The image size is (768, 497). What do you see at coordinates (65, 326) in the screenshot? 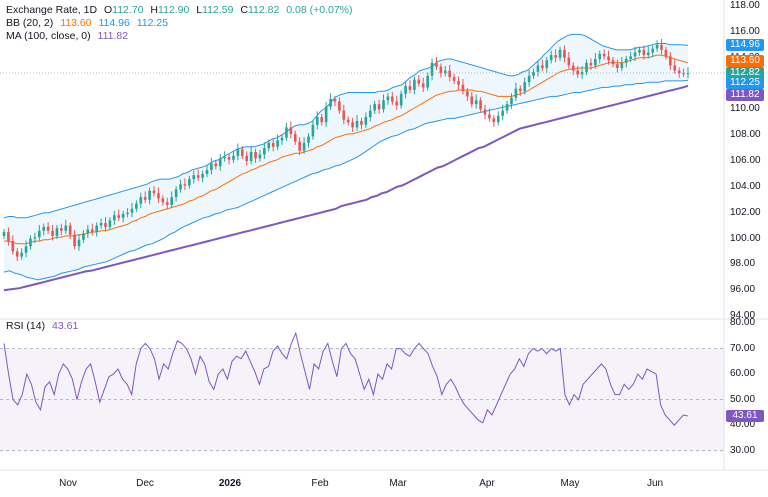
I see `rsi-value: 43.61` at bounding box center [65, 326].